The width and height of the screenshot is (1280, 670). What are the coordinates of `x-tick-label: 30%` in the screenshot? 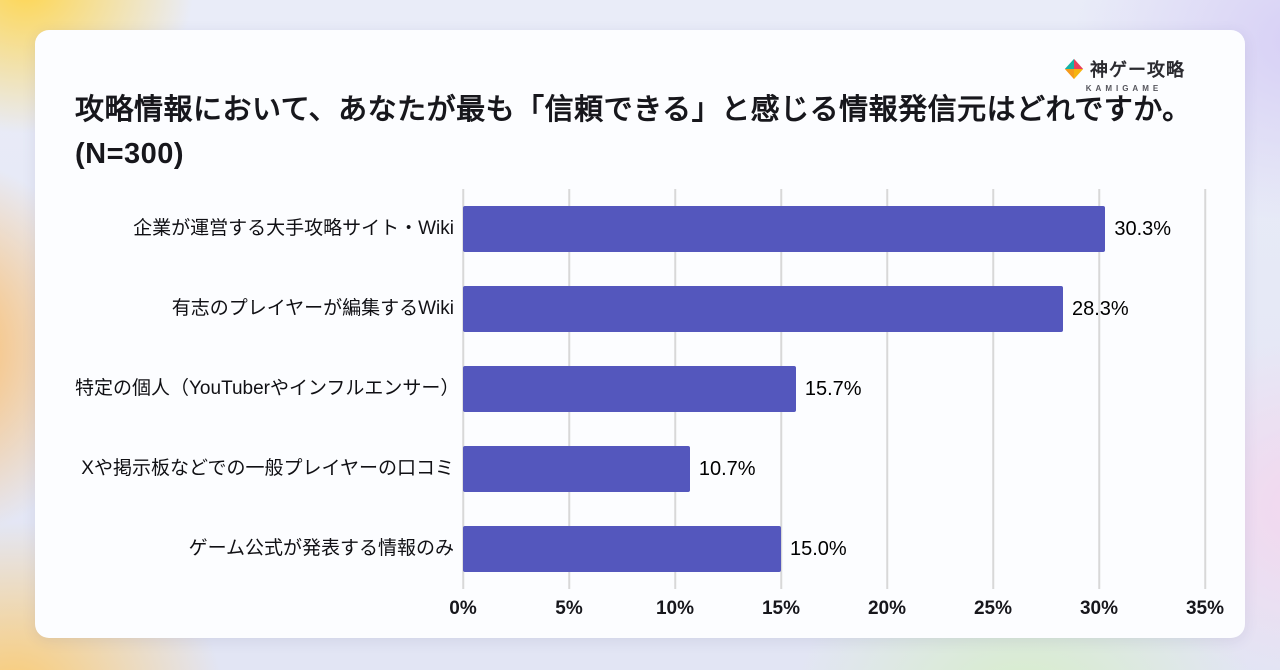 It's located at (1099, 609).